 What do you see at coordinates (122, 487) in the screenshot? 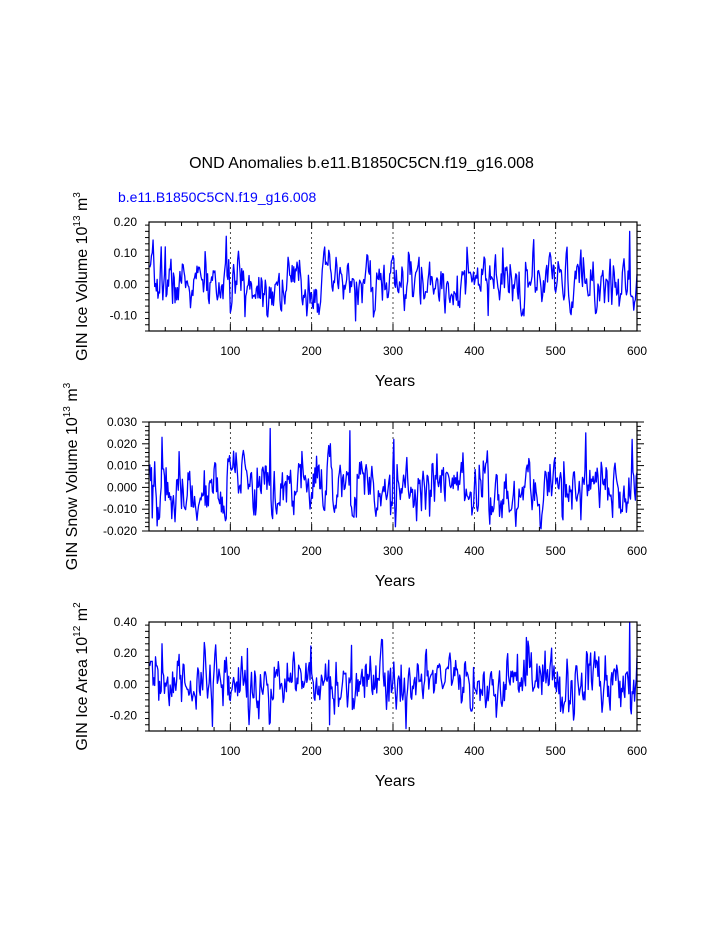
I see `y-tick-label: 0.000` at bounding box center [122, 487].